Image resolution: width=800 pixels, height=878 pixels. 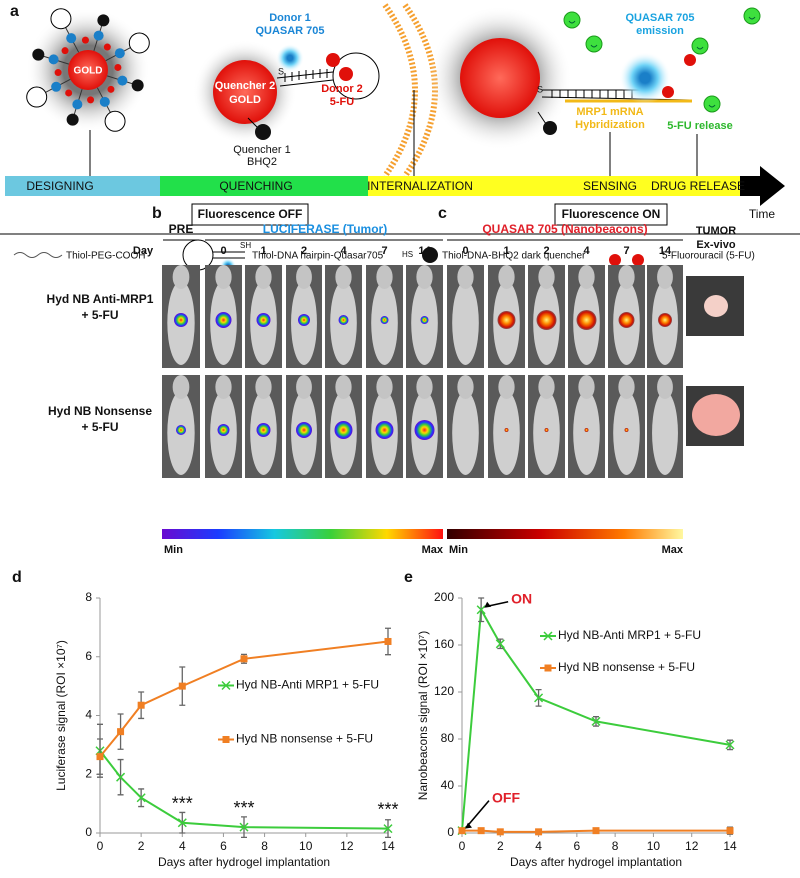 I want to click on x-tick-label: 8, so click(x=615, y=846).